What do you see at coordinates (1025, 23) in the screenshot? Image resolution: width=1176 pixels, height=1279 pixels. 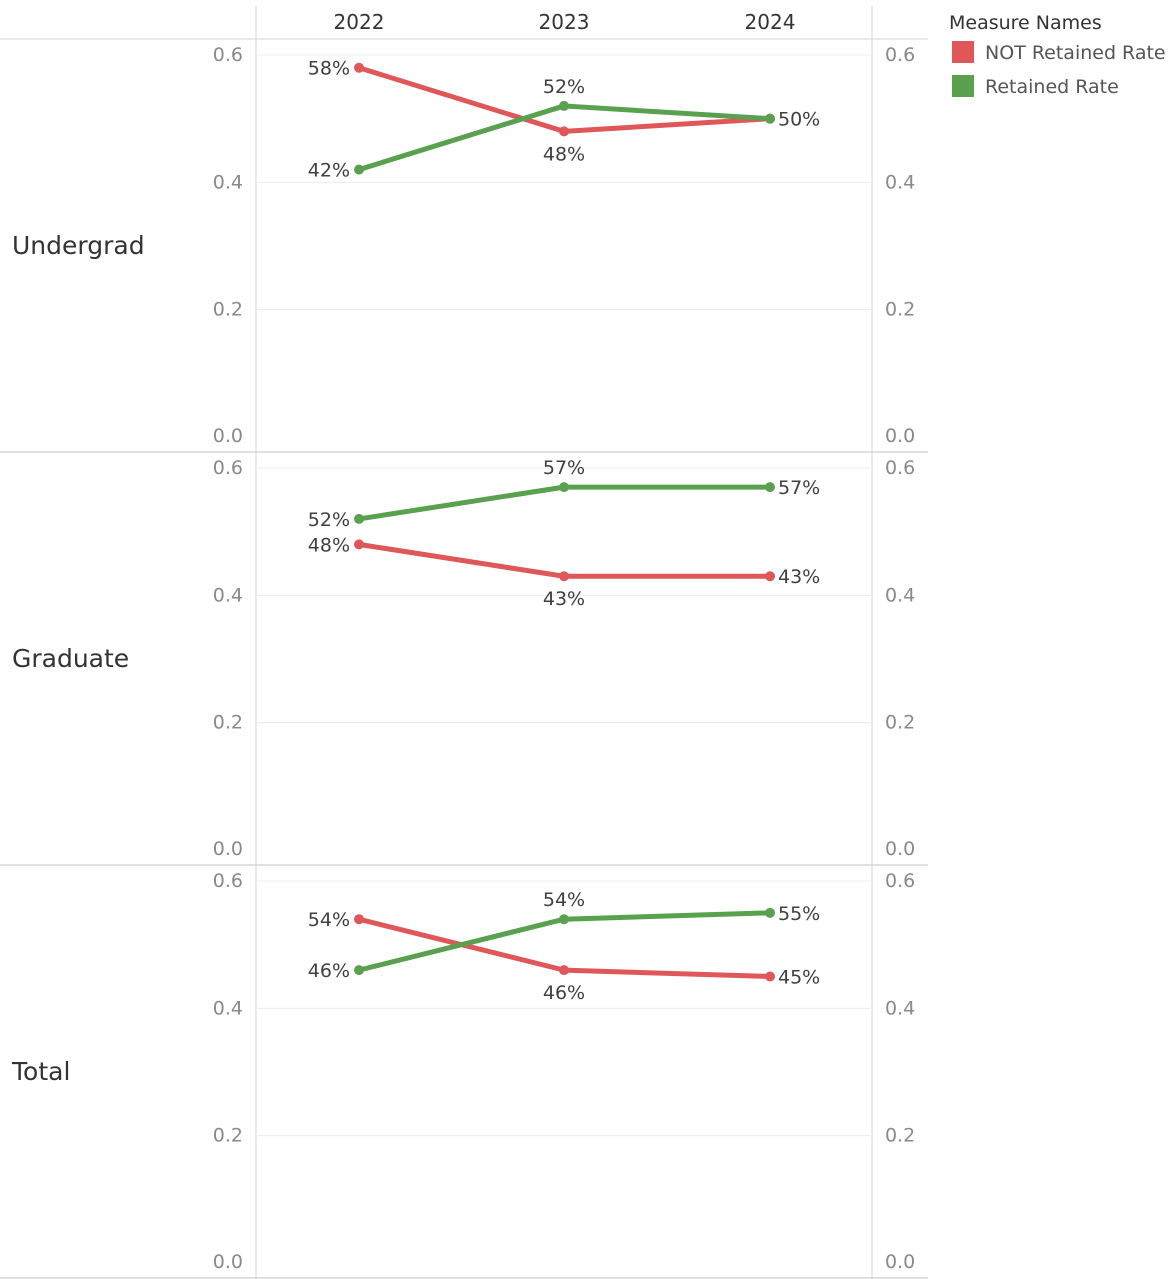 I see `legend-title: Measure Names` at bounding box center [1025, 23].